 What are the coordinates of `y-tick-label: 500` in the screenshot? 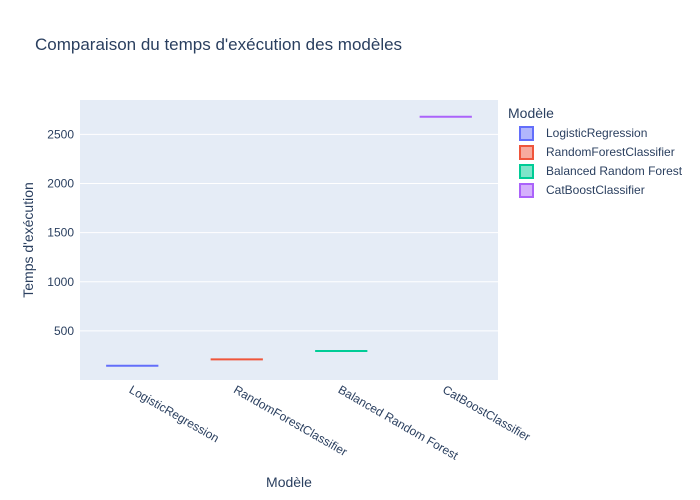 It's located at (64, 331).